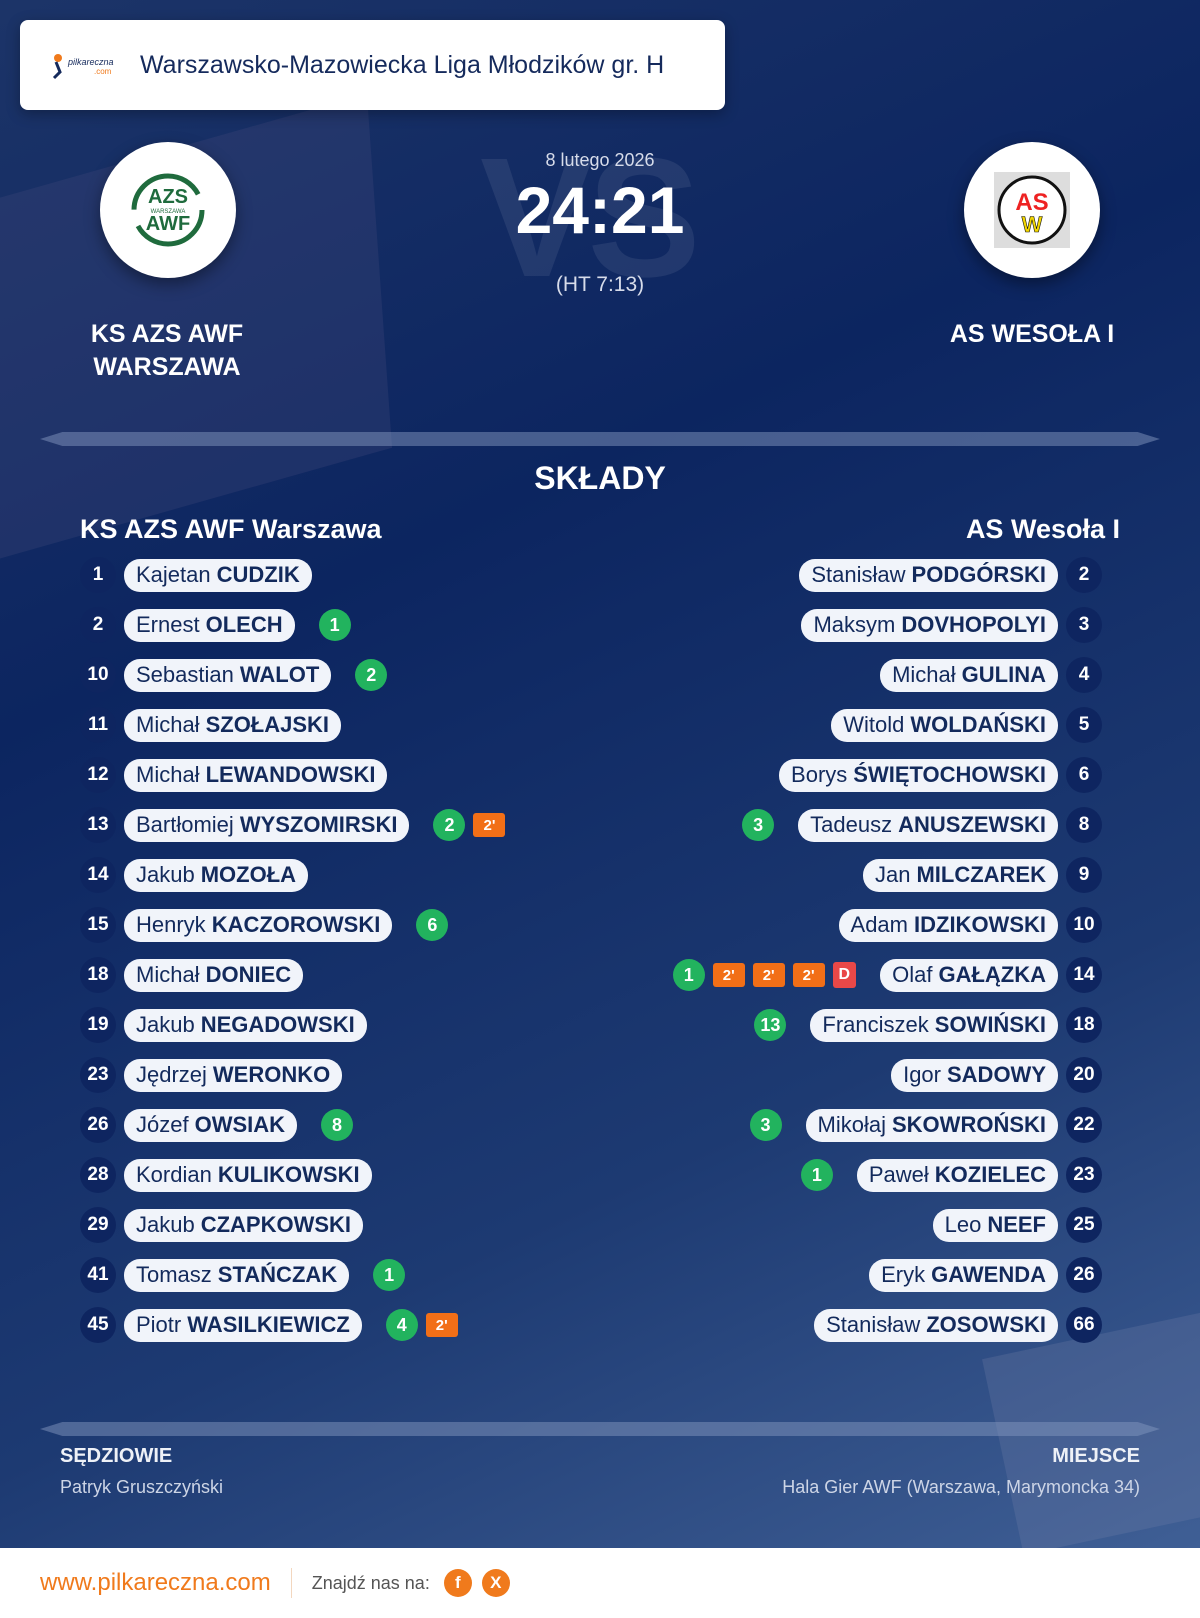 This screenshot has width=1200, height=1618. What do you see at coordinates (174, 1274) in the screenshot?
I see `player-first-name: Tomasz` at bounding box center [174, 1274].